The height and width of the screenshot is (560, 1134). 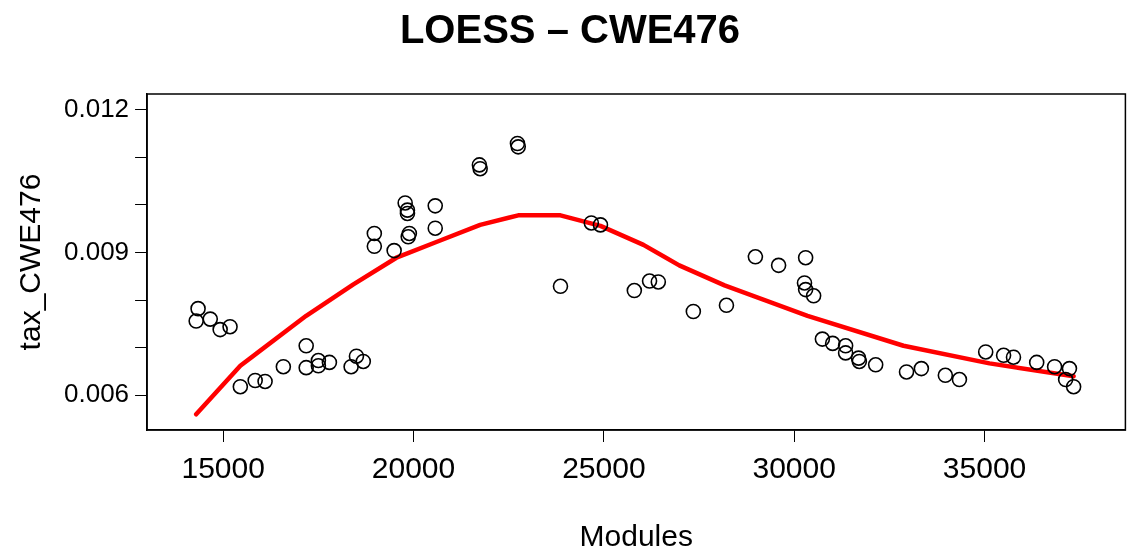 What do you see at coordinates (413, 468) in the screenshot?
I see `x-tick-label: 20000` at bounding box center [413, 468].